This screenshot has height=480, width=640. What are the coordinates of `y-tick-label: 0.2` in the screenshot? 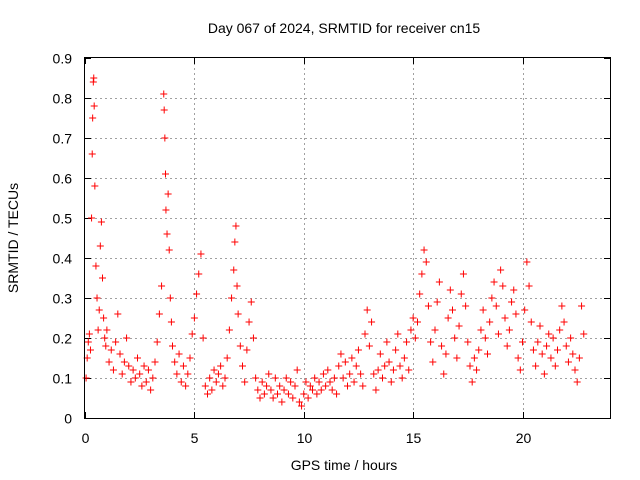 It's located at (63, 339).